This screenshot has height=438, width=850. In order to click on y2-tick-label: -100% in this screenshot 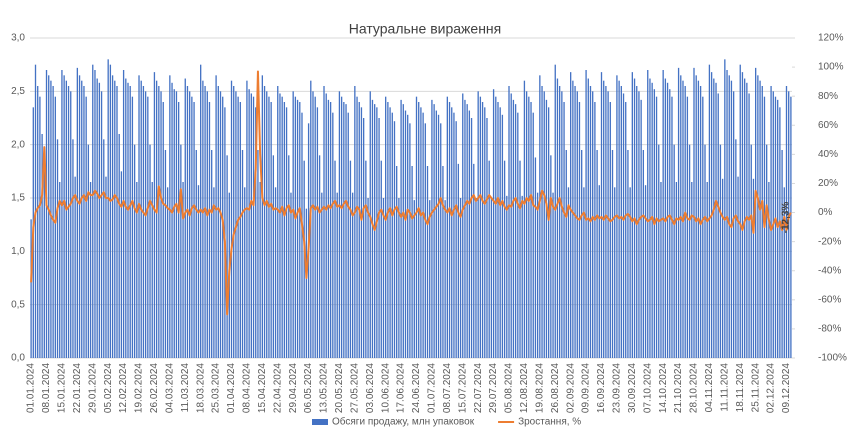, I will do `click(832, 358)`.